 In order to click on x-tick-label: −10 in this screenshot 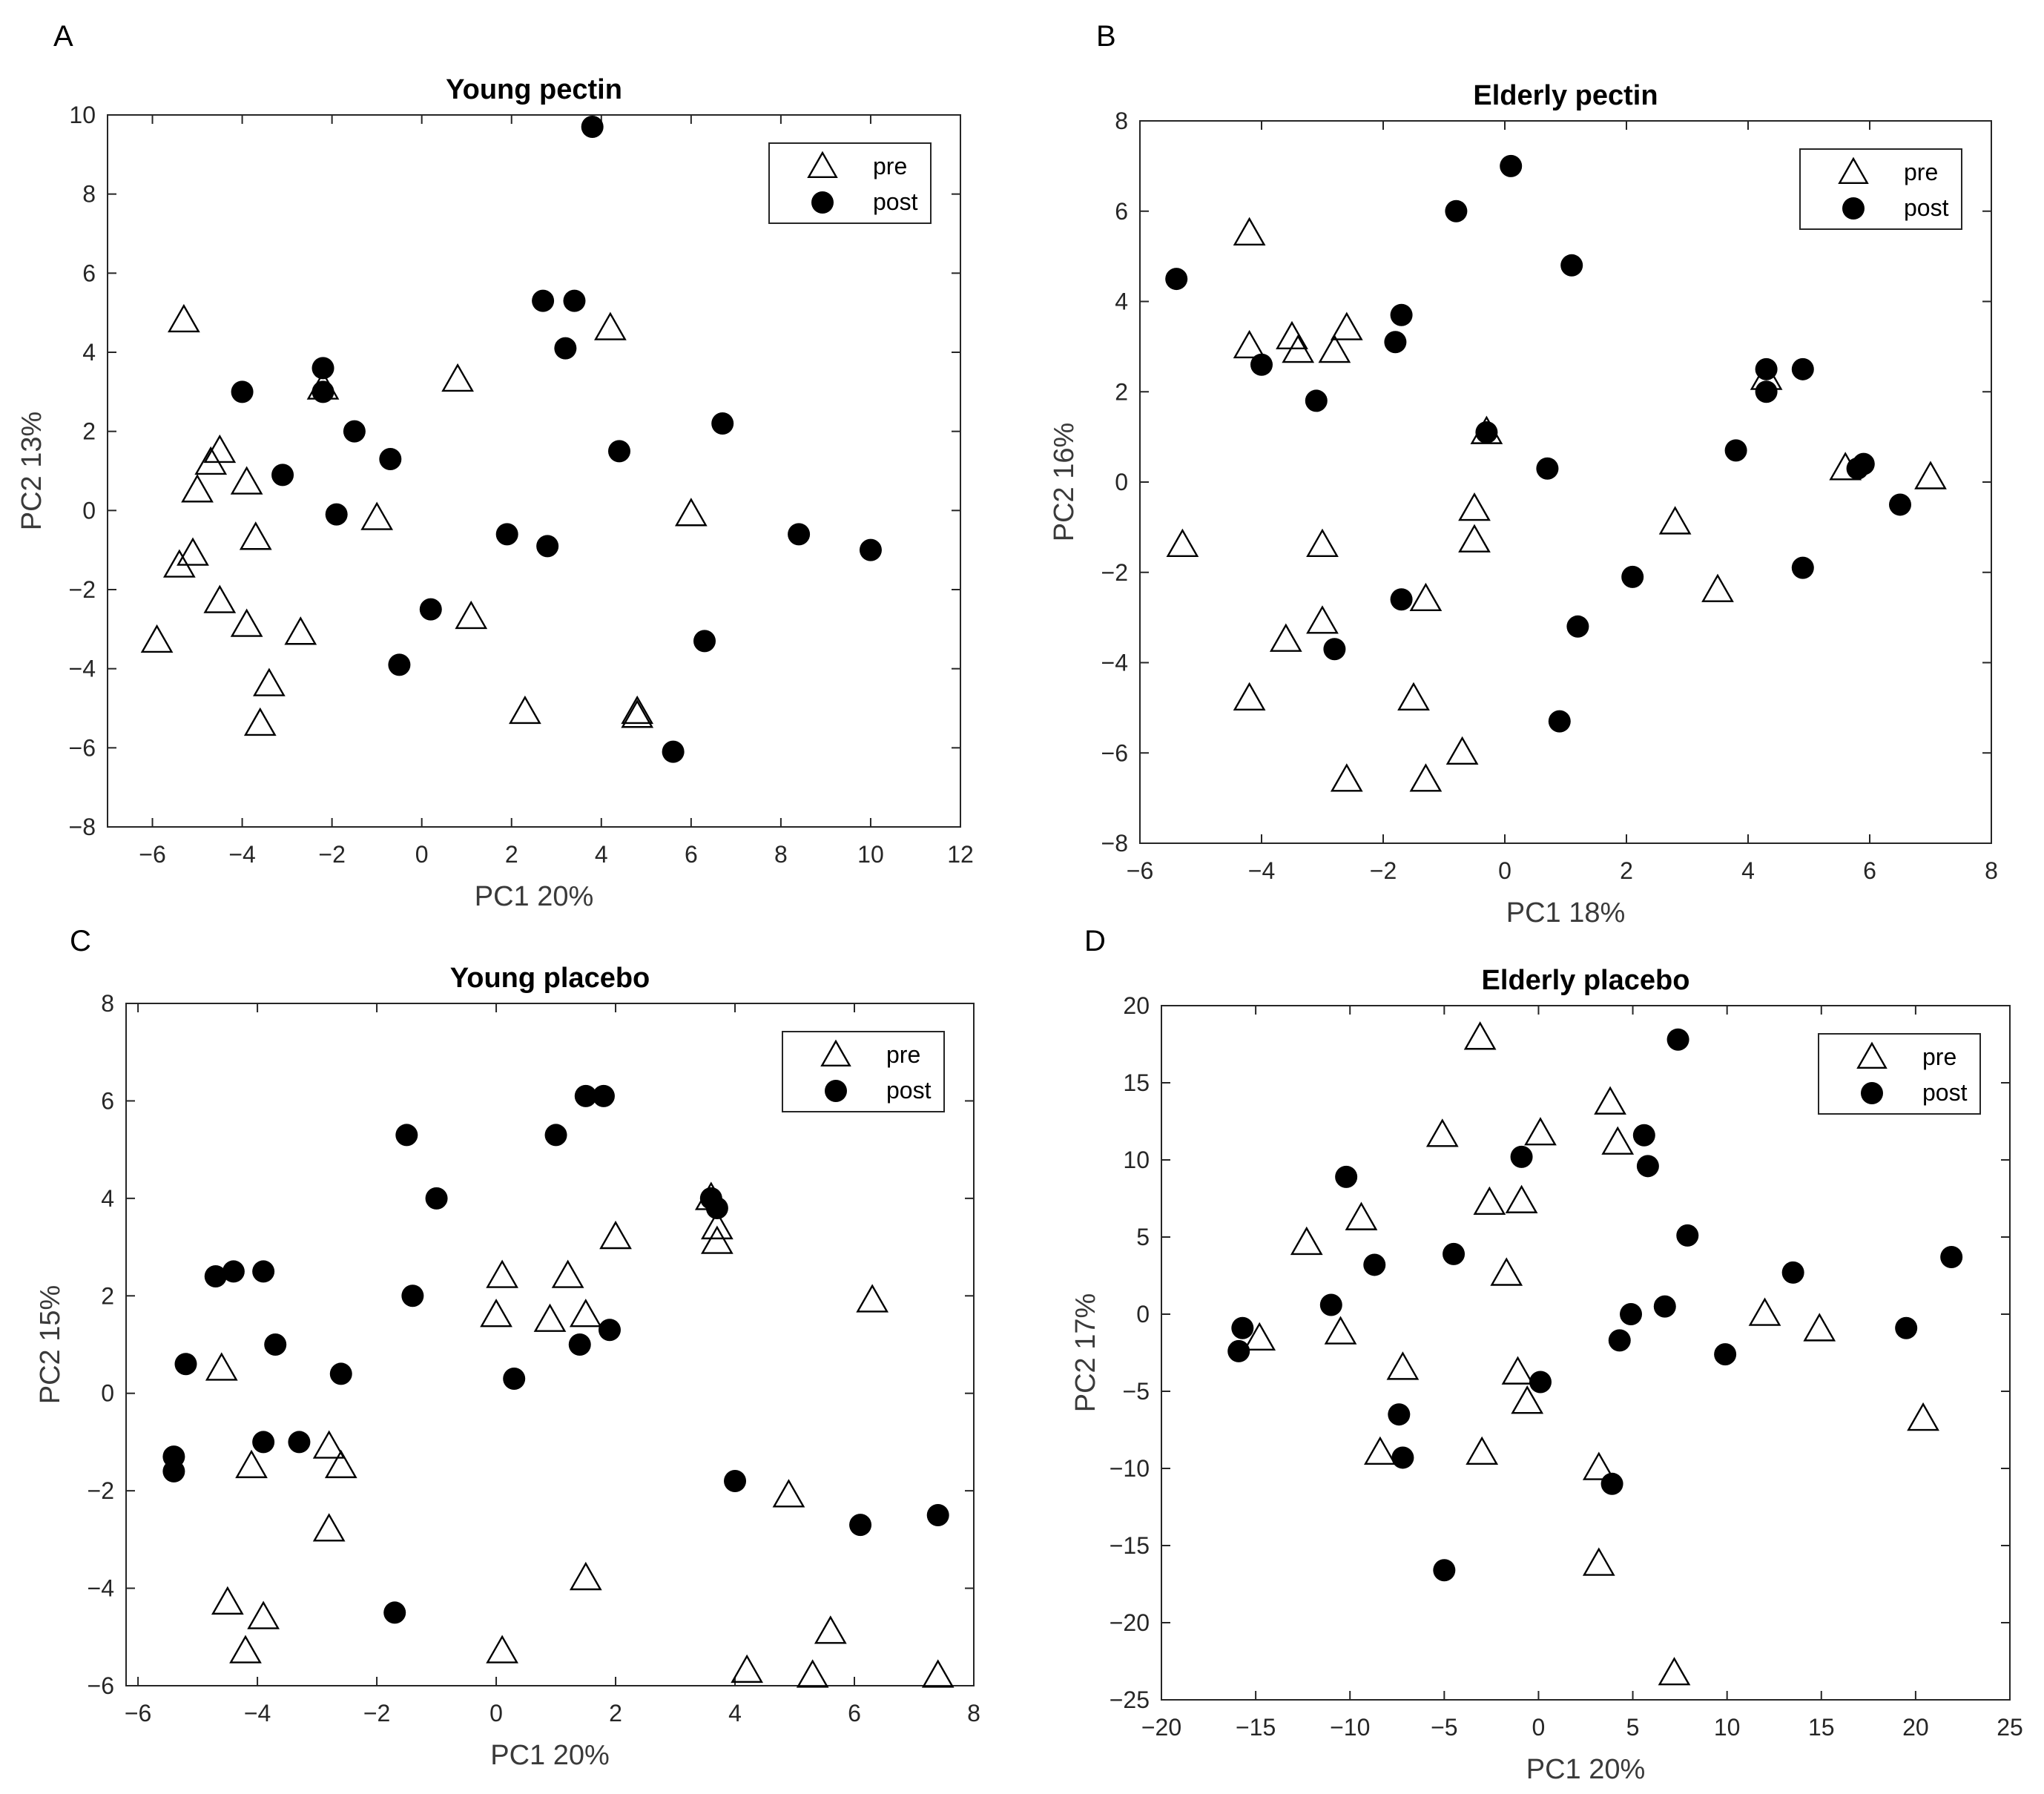, I will do `click(1350, 1728)`.